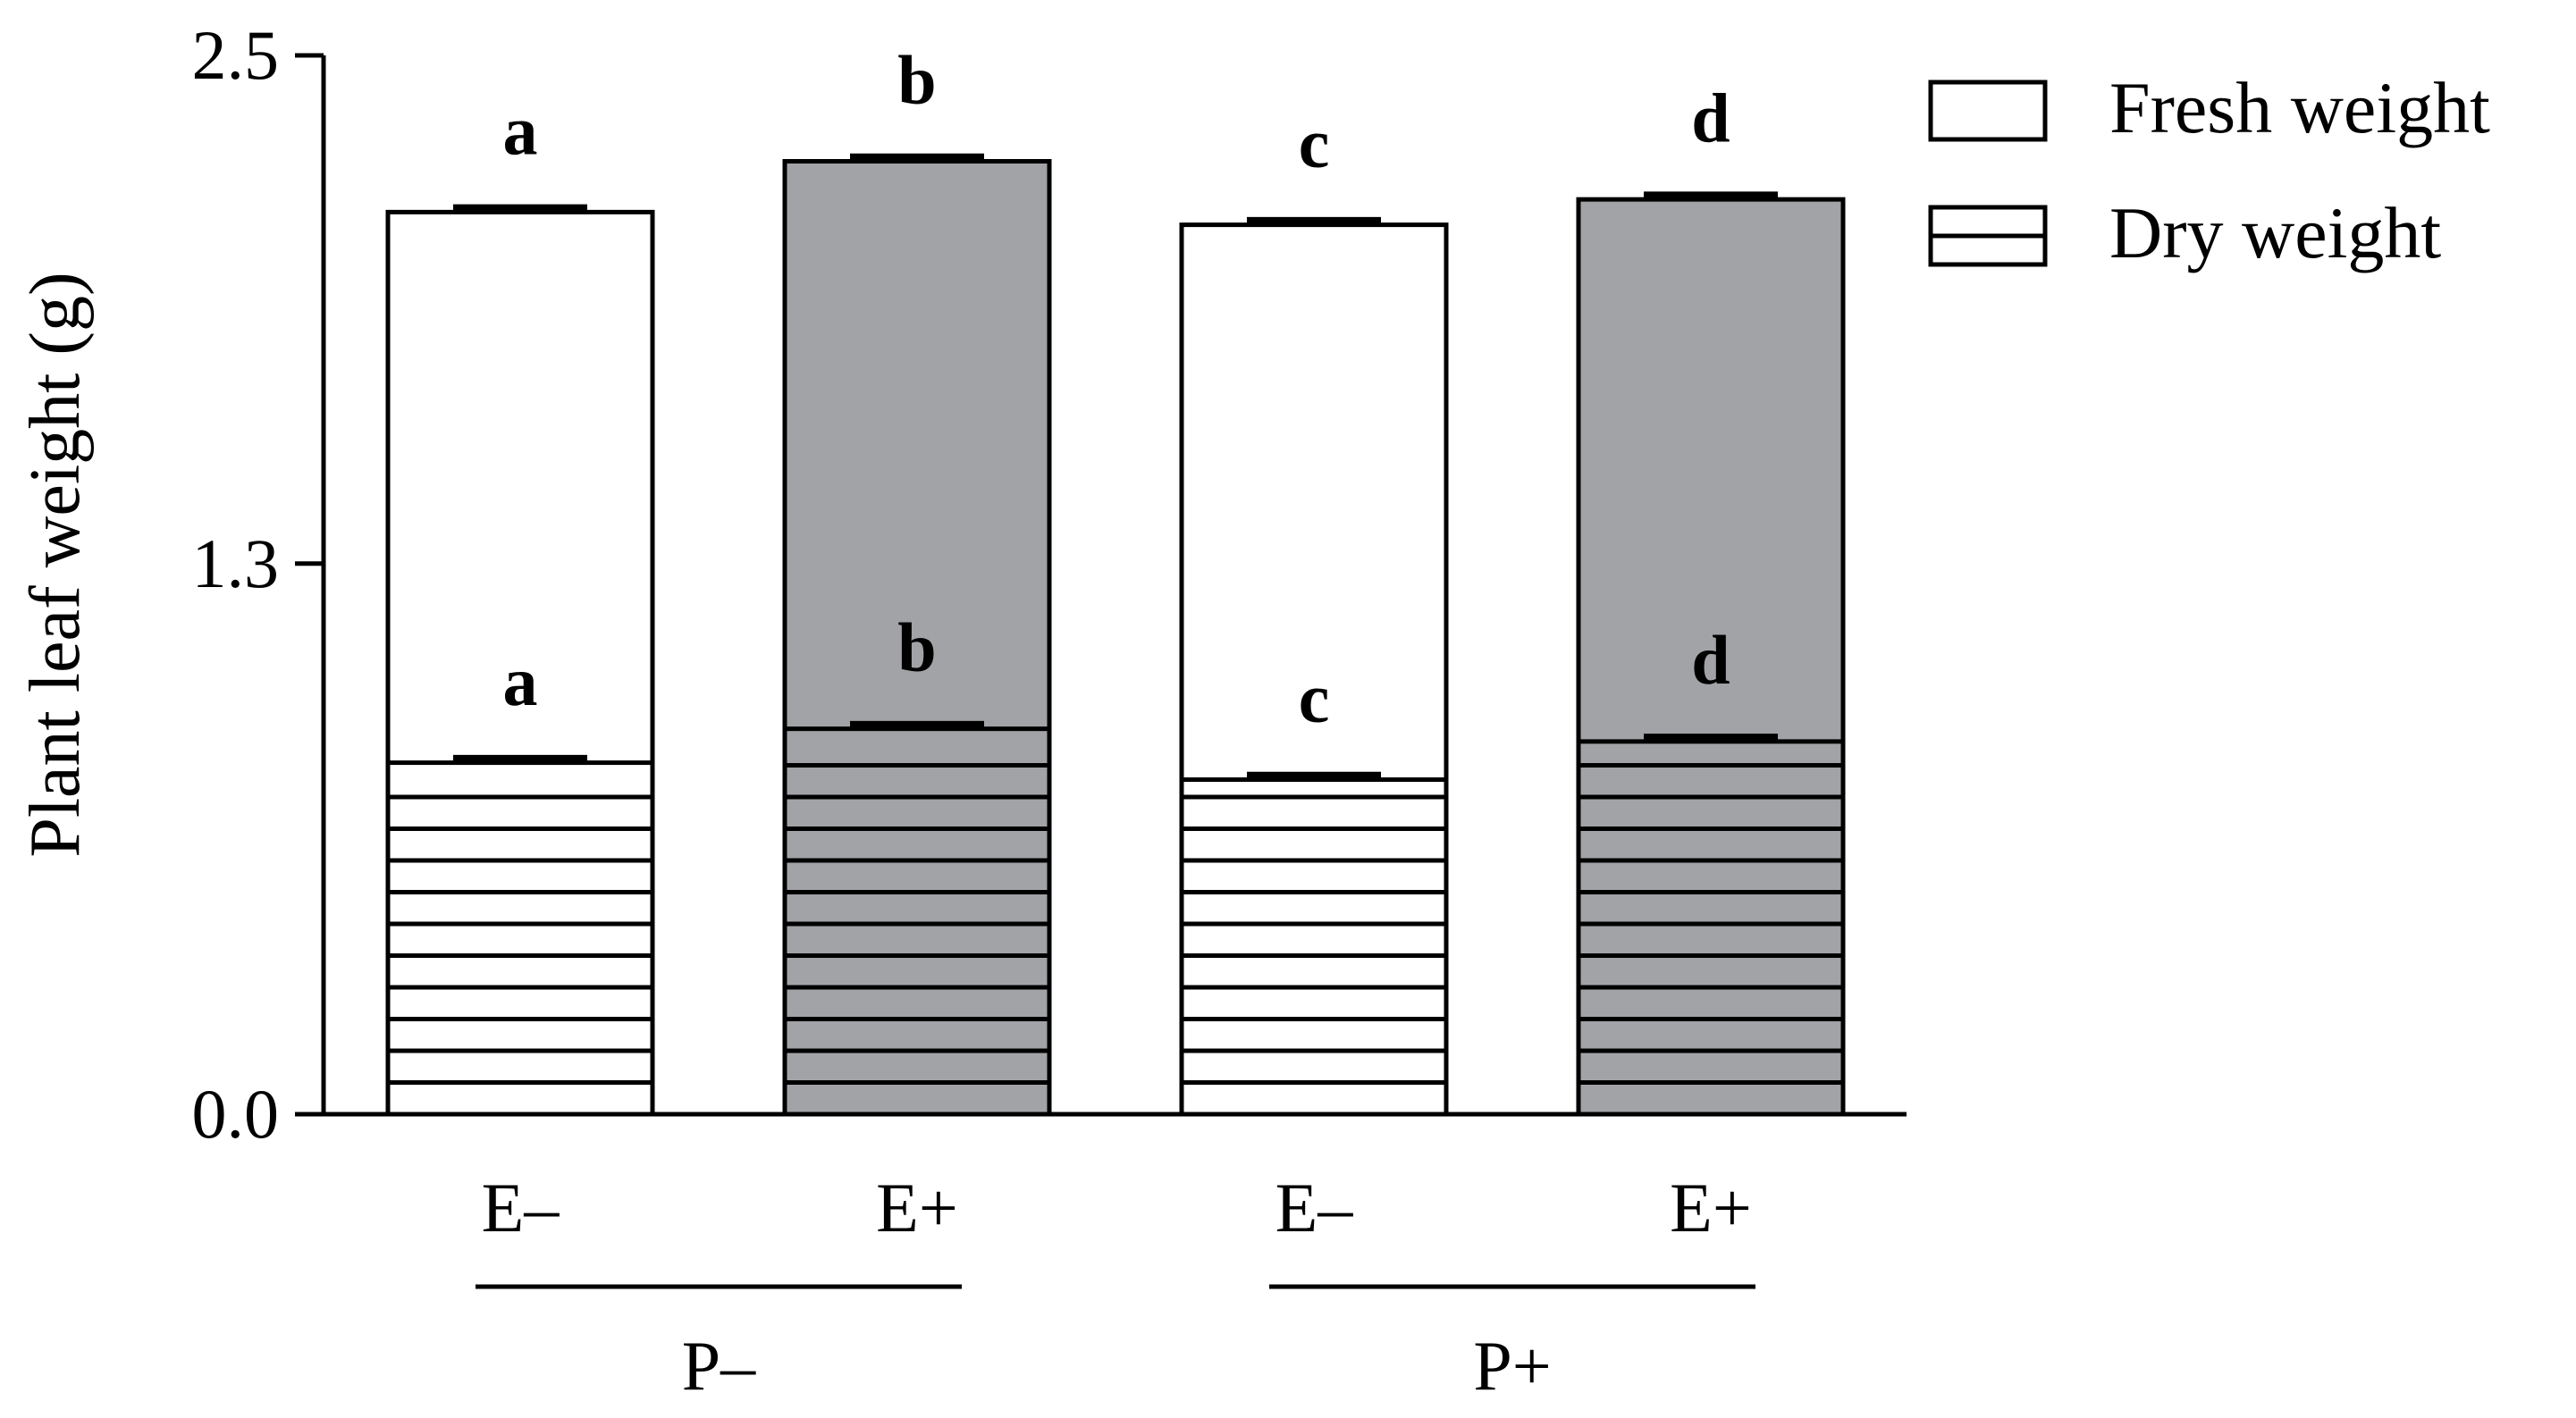  Describe the element at coordinates (1711, 117) in the screenshot. I see `fresh-significance-letter: d` at that location.